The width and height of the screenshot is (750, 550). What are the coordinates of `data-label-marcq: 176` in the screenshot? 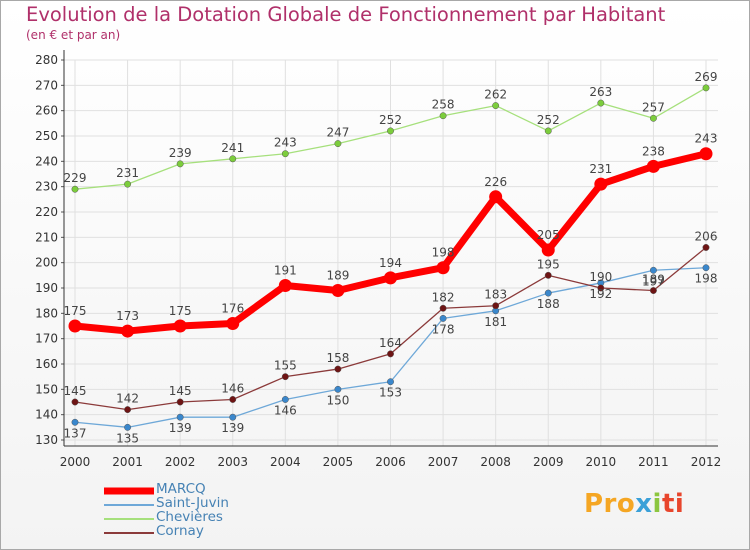 It's located at (232, 308).